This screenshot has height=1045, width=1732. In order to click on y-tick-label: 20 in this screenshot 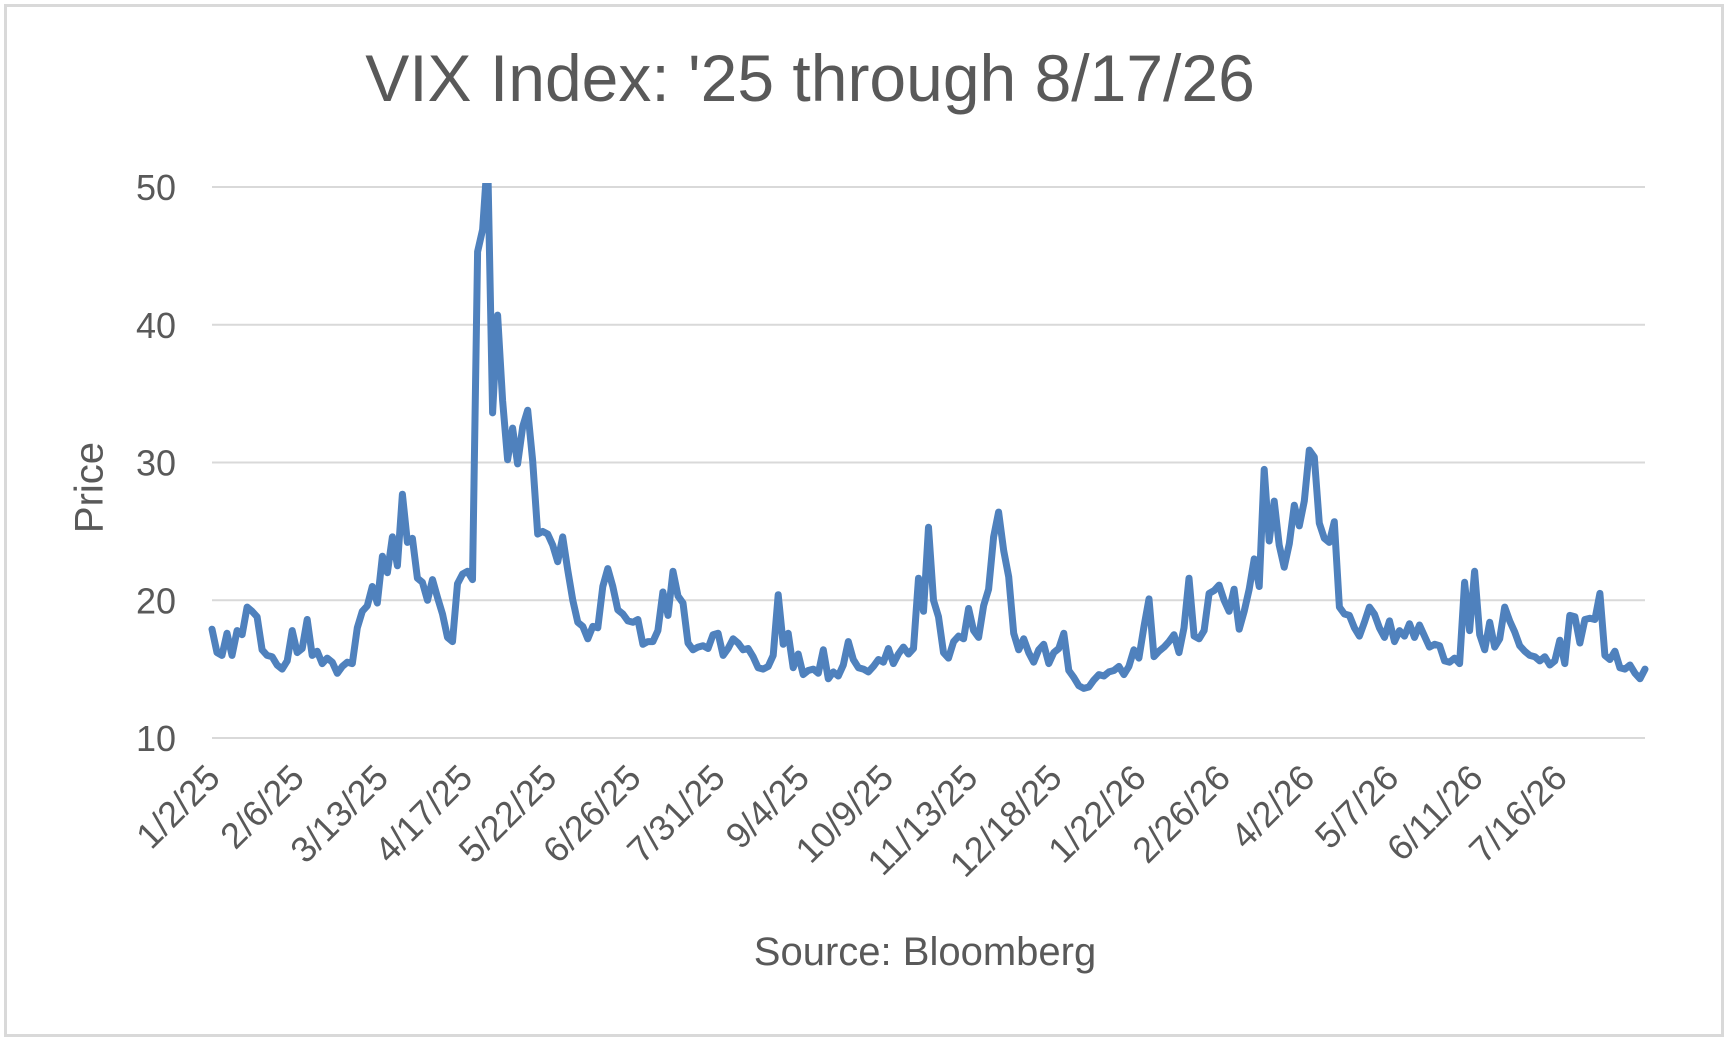, I will do `click(156, 600)`.